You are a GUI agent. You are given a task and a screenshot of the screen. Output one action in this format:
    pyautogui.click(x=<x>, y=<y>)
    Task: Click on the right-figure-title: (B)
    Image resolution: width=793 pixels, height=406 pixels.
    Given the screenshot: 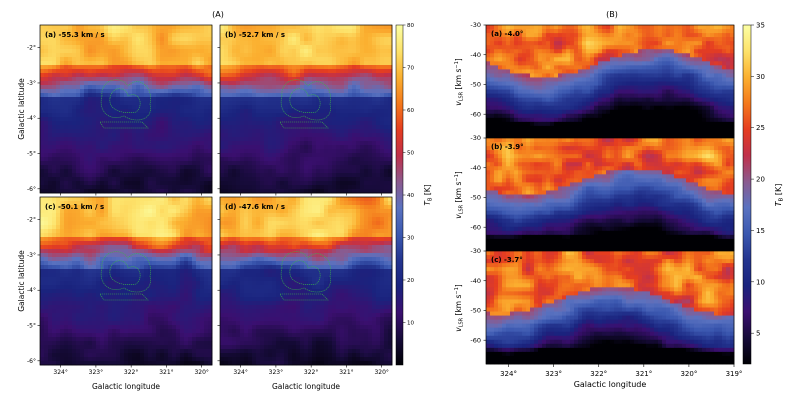 What is the action you would take?
    pyautogui.click(x=612, y=14)
    